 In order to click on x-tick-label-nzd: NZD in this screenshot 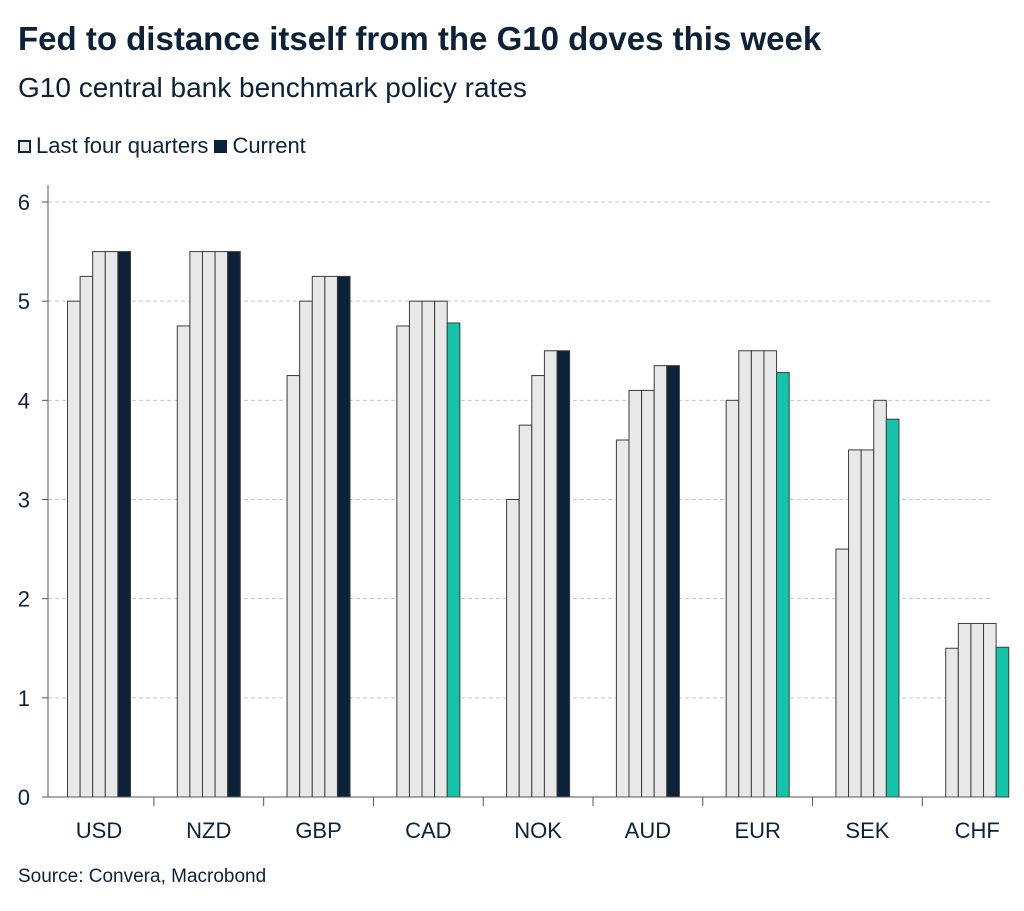, I will do `click(208, 830)`.